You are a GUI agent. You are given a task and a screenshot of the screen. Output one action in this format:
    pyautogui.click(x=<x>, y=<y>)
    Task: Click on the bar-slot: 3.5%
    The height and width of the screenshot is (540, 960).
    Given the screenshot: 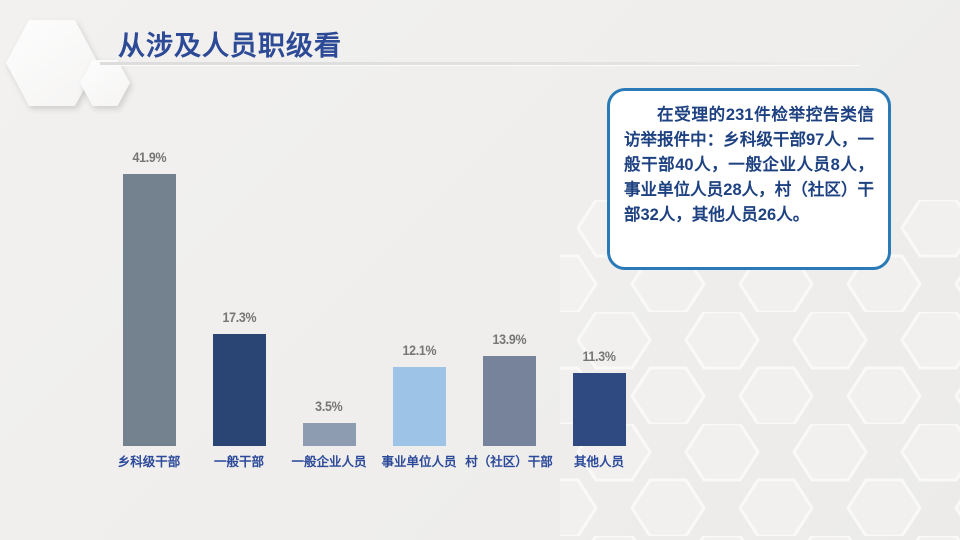 What is the action you would take?
    pyautogui.click(x=329, y=293)
    